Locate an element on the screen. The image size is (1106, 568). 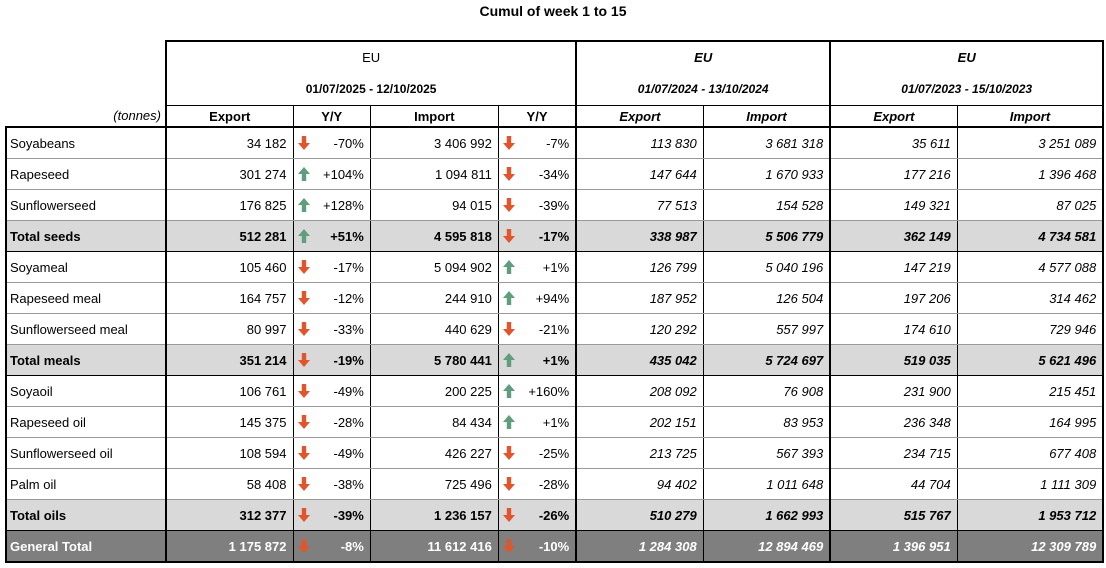
import-value: 5 780 441 is located at coordinates (434, 360).